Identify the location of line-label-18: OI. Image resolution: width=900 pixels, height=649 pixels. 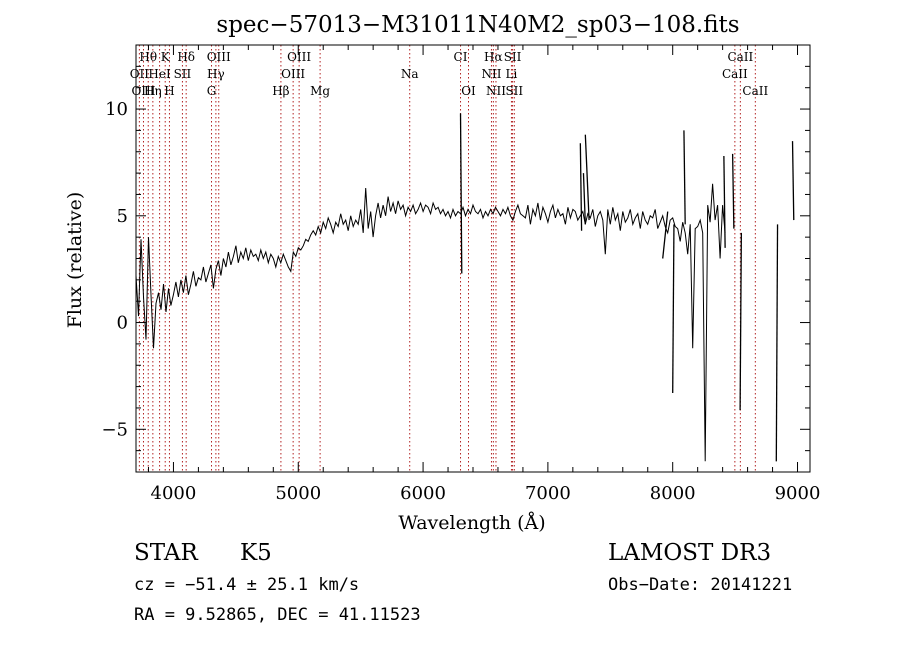
(468, 91).